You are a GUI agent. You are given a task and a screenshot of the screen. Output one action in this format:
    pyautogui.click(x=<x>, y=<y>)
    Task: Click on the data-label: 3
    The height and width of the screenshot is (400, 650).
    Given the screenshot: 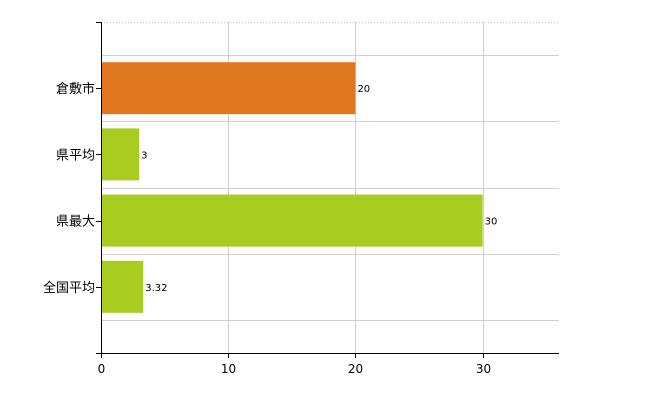 What is the action you would take?
    pyautogui.click(x=144, y=155)
    